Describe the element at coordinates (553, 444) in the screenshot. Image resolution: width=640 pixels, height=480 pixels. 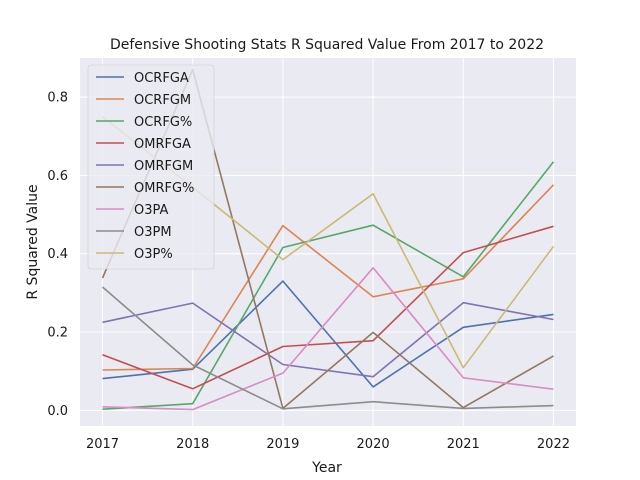
I see `x-tick-label: 2022` at that location.